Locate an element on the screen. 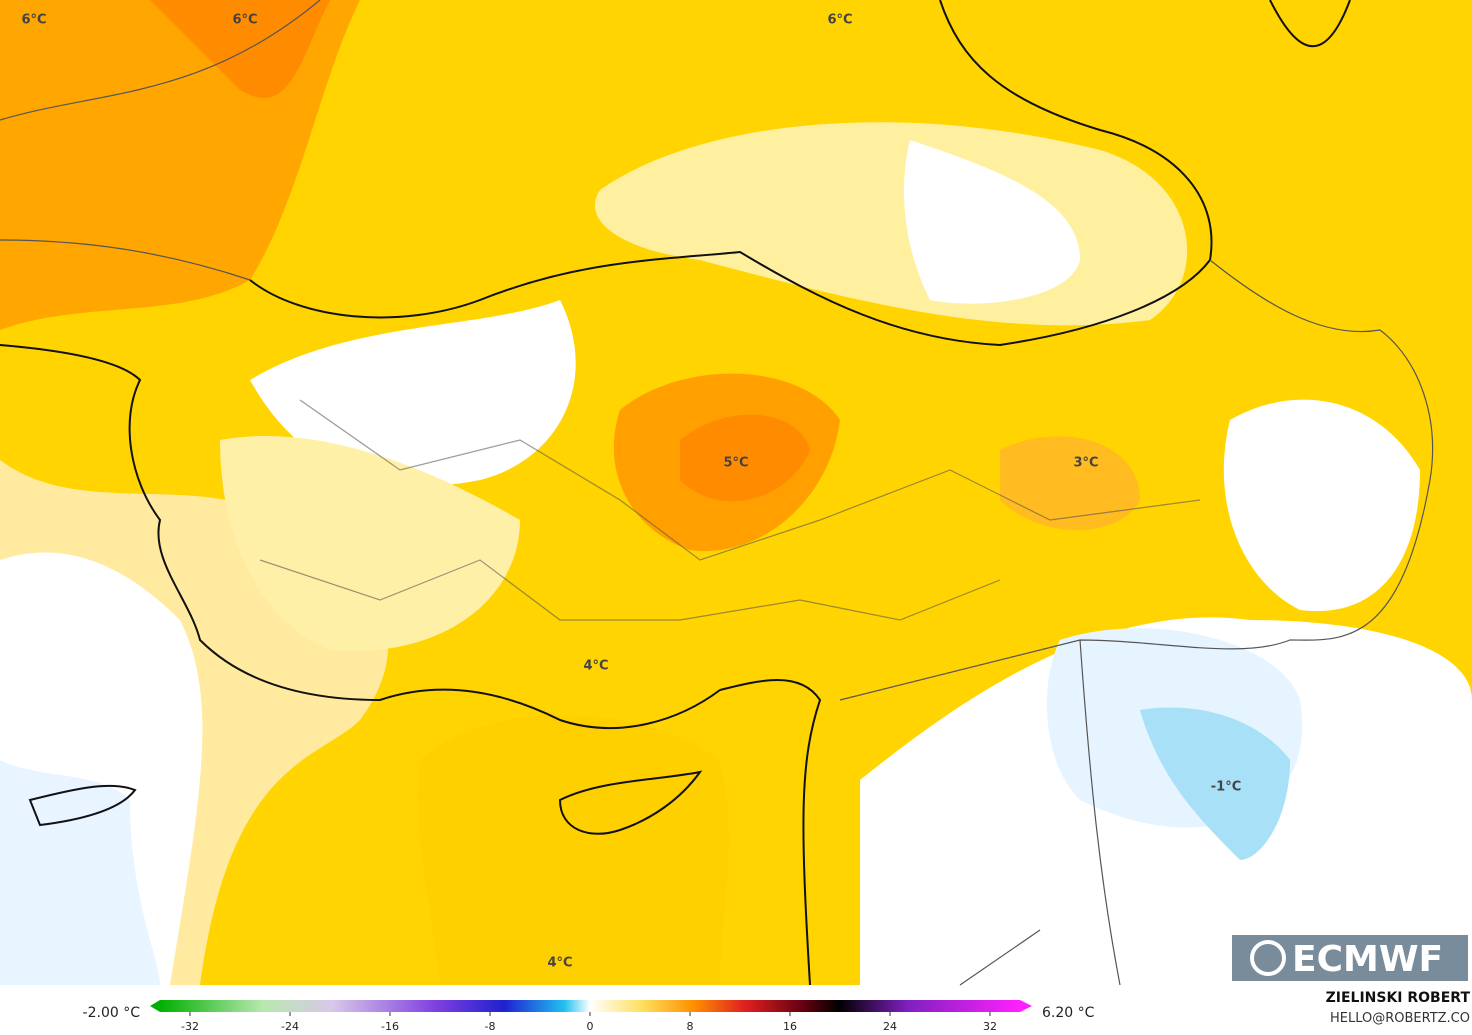  colorbar-tick-label: -24 is located at coordinates (290, 1026).